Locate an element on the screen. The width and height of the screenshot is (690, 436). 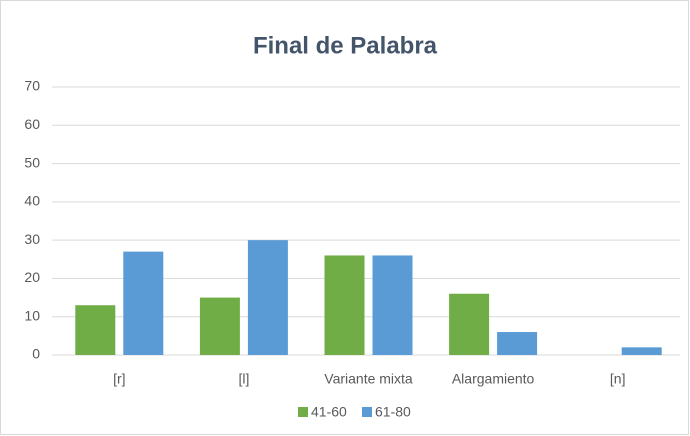
y-tick-label: 0 is located at coordinates (36, 354).